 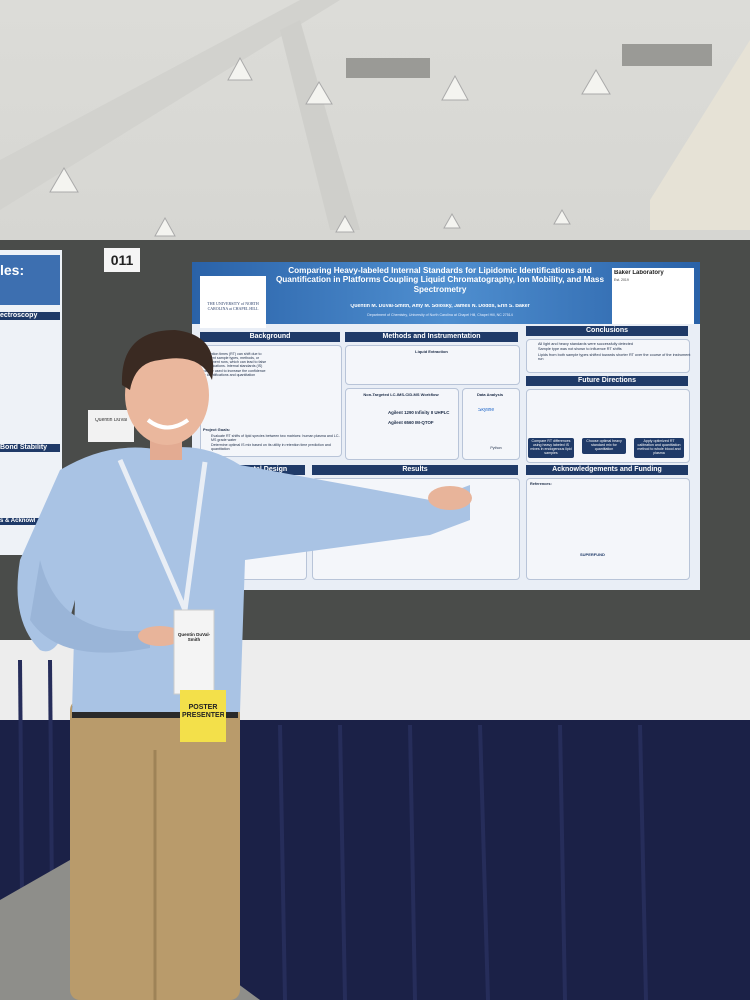 I want to click on ms-instrument: Agilent 6560 IM-QTOF, so click(x=411, y=422).